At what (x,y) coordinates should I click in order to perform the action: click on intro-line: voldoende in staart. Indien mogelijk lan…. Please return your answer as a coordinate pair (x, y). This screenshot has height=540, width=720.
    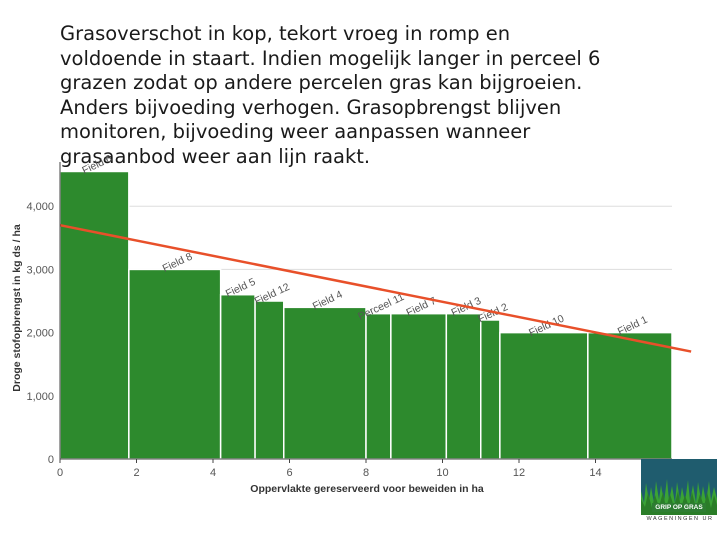
    Looking at the image, I should click on (330, 58).